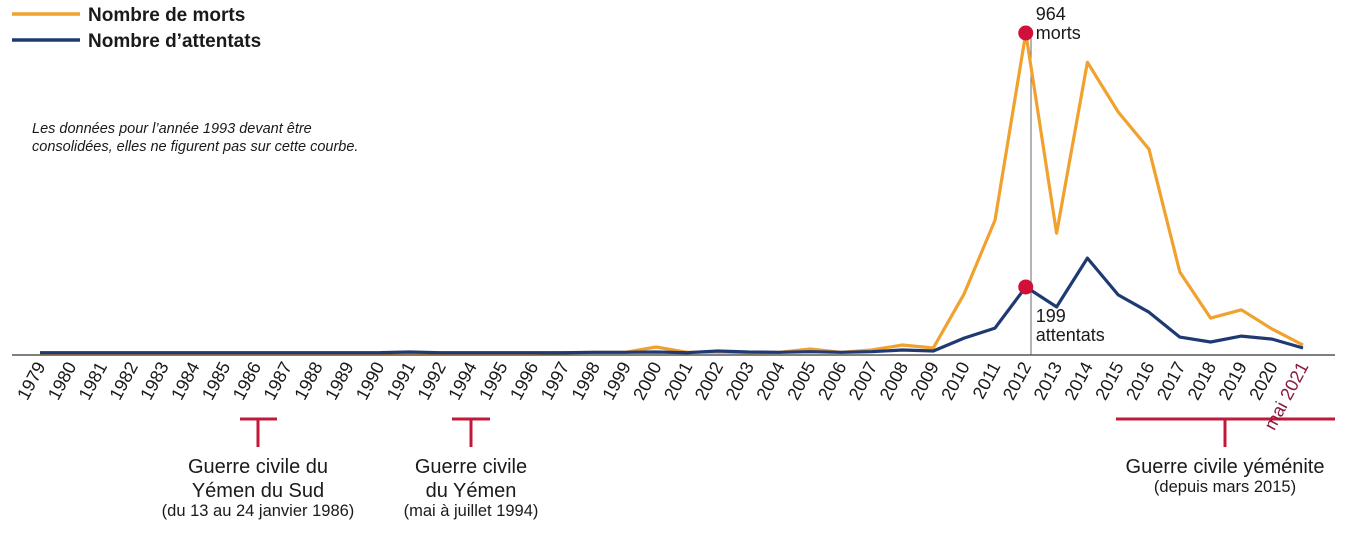 The height and width of the screenshot is (533, 1354). Describe the element at coordinates (894, 380) in the screenshot. I see `x-tick-label: 2008` at that location.